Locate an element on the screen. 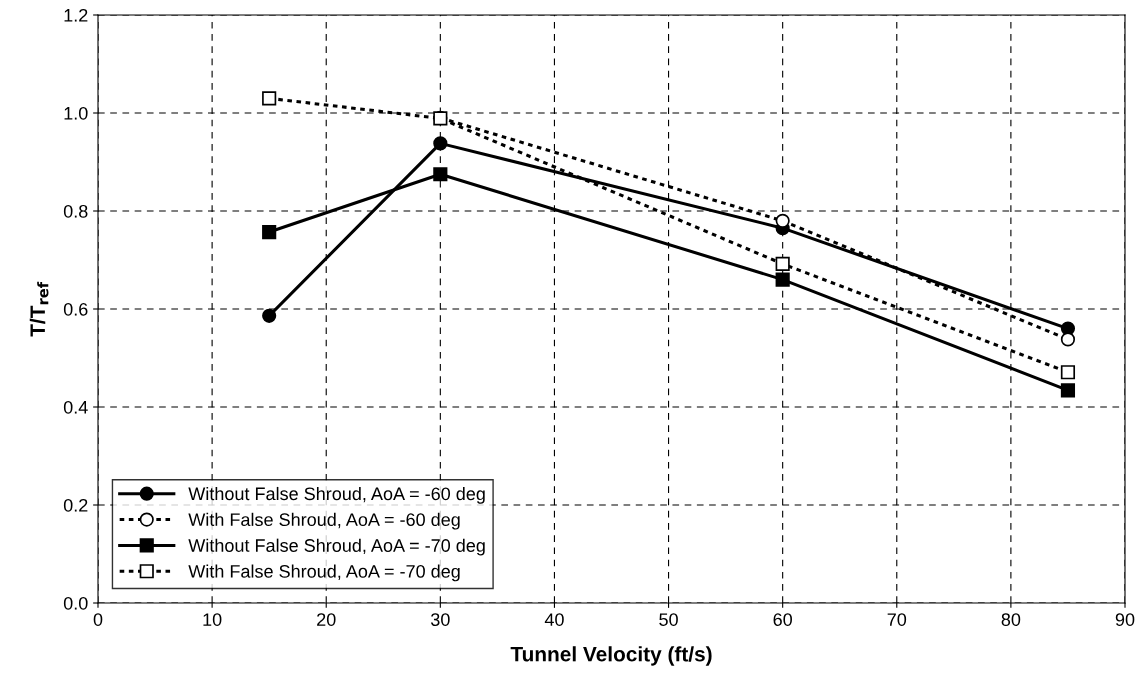 This screenshot has width=1146, height=698. y-tick-label: 0.2 is located at coordinates (75, 505).